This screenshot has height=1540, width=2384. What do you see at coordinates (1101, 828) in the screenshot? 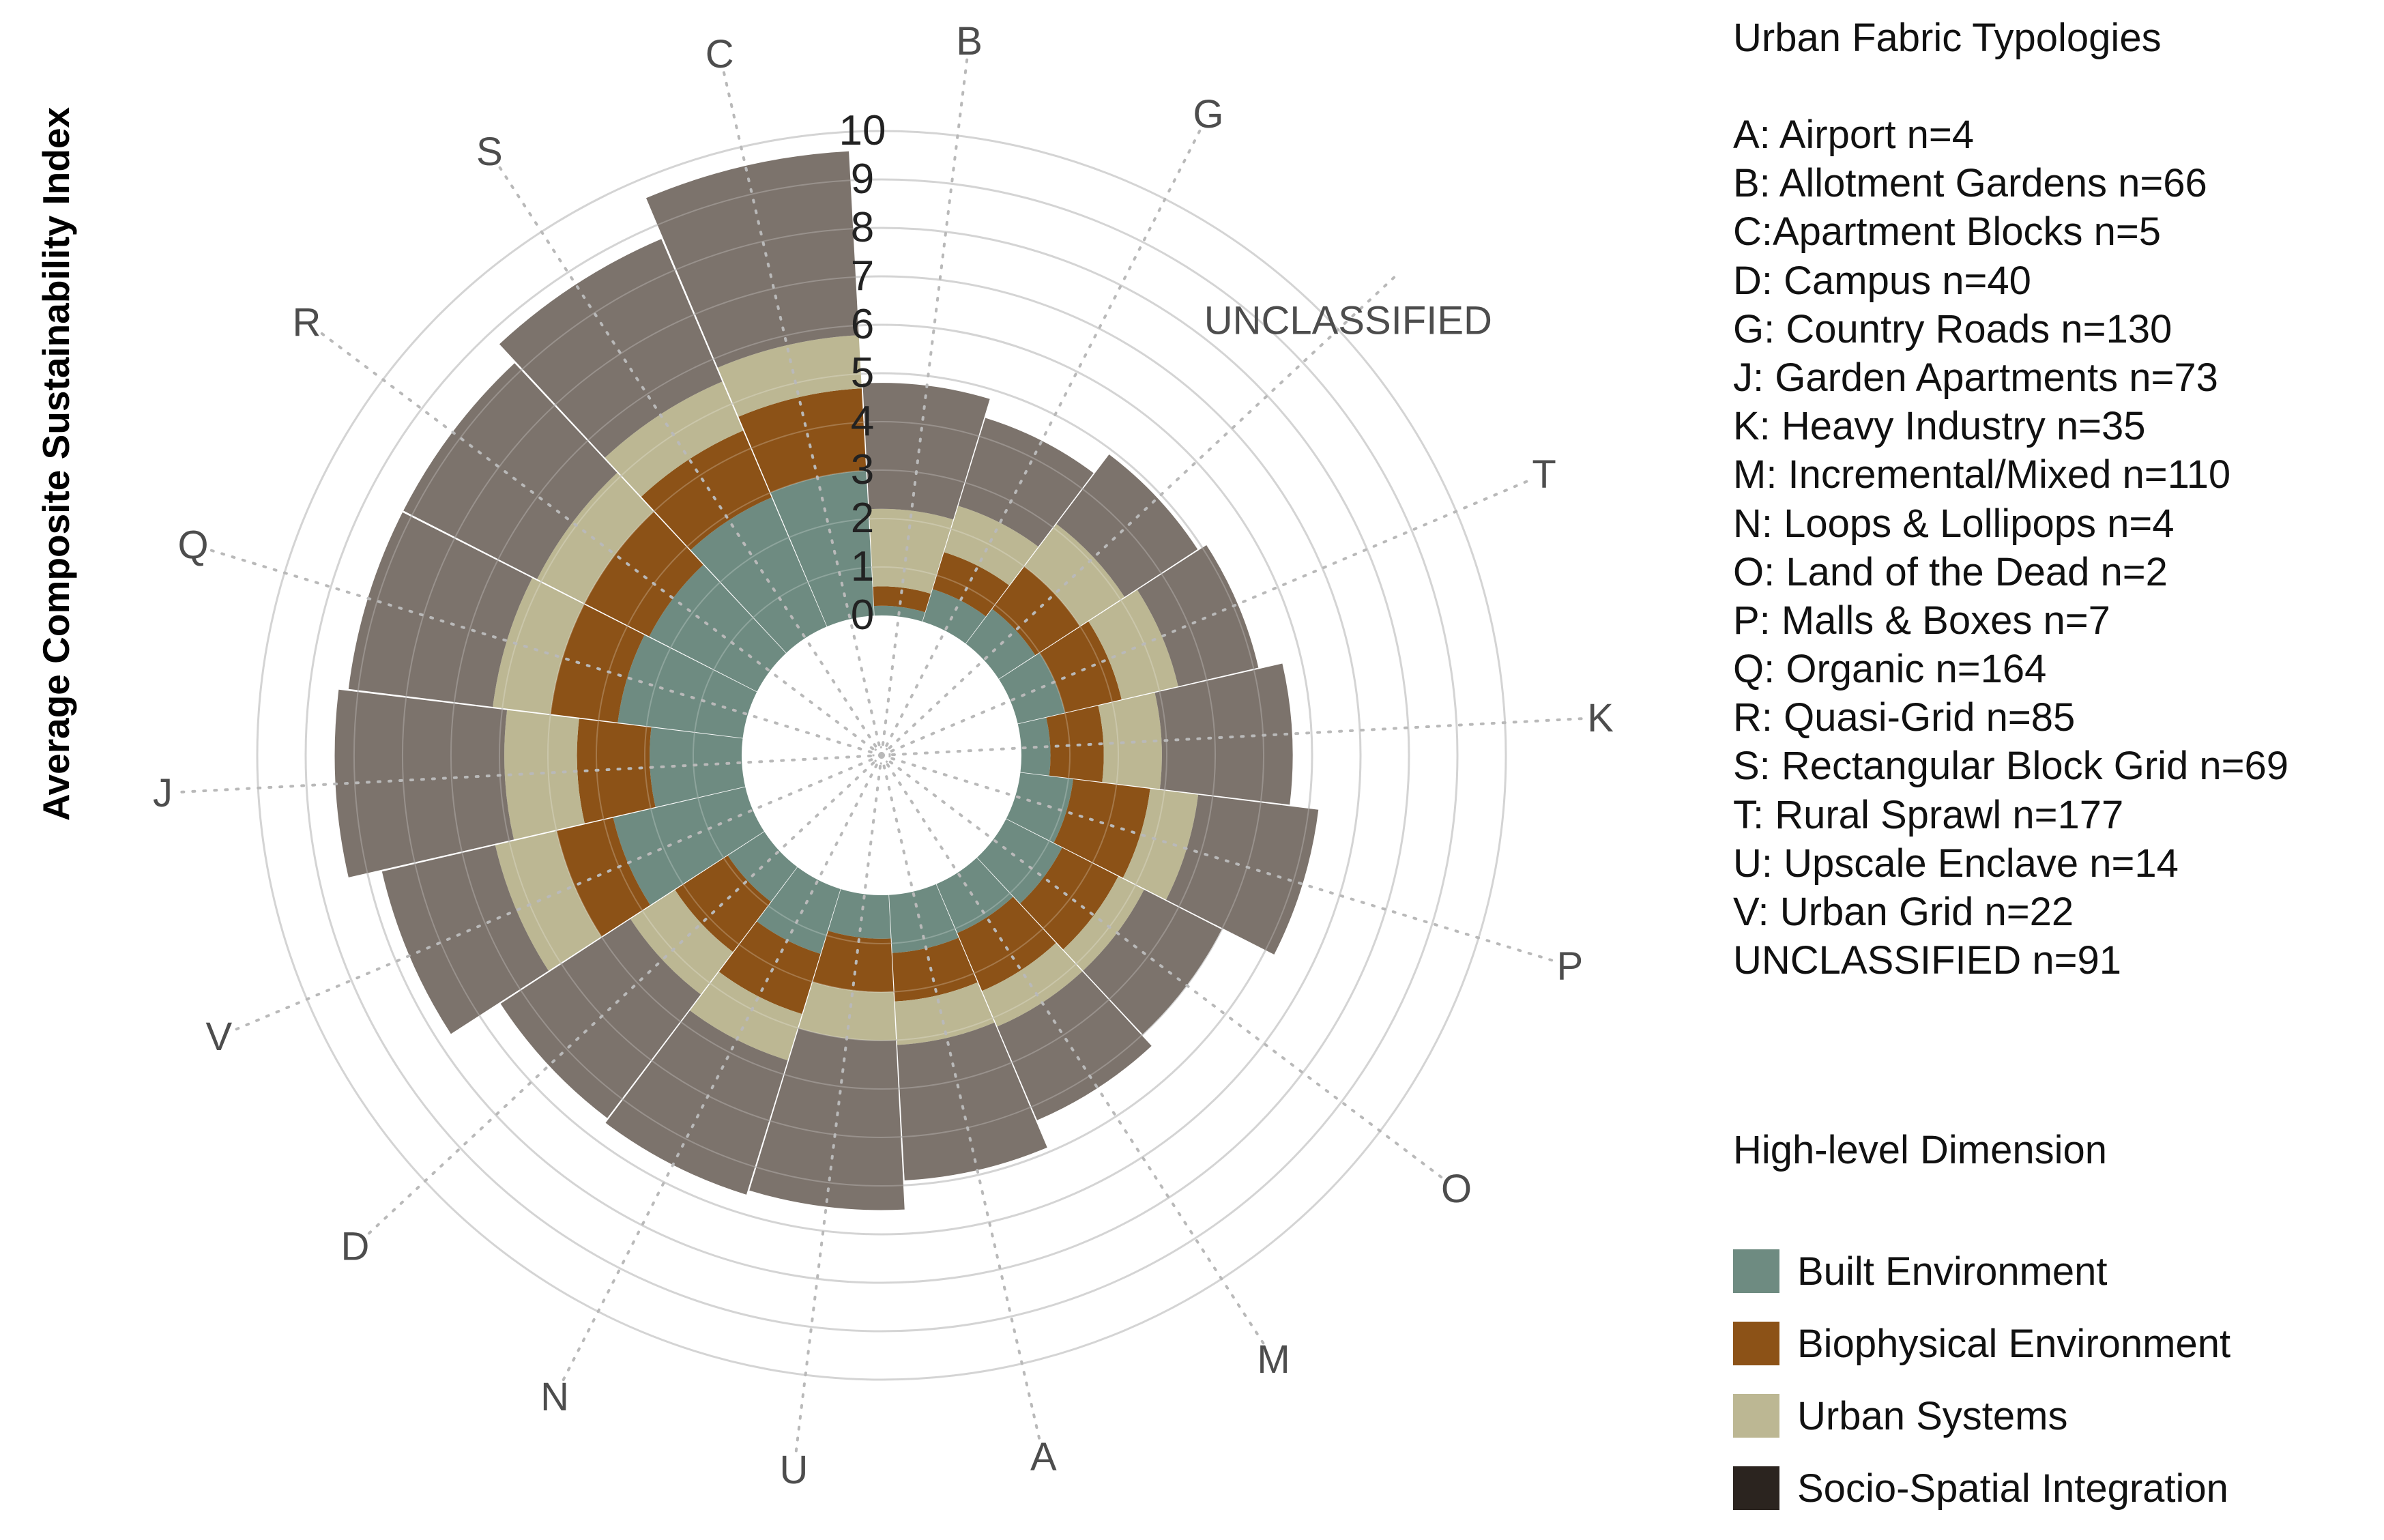
I see `bar-segment-biophysical-P` at bounding box center [1101, 828].